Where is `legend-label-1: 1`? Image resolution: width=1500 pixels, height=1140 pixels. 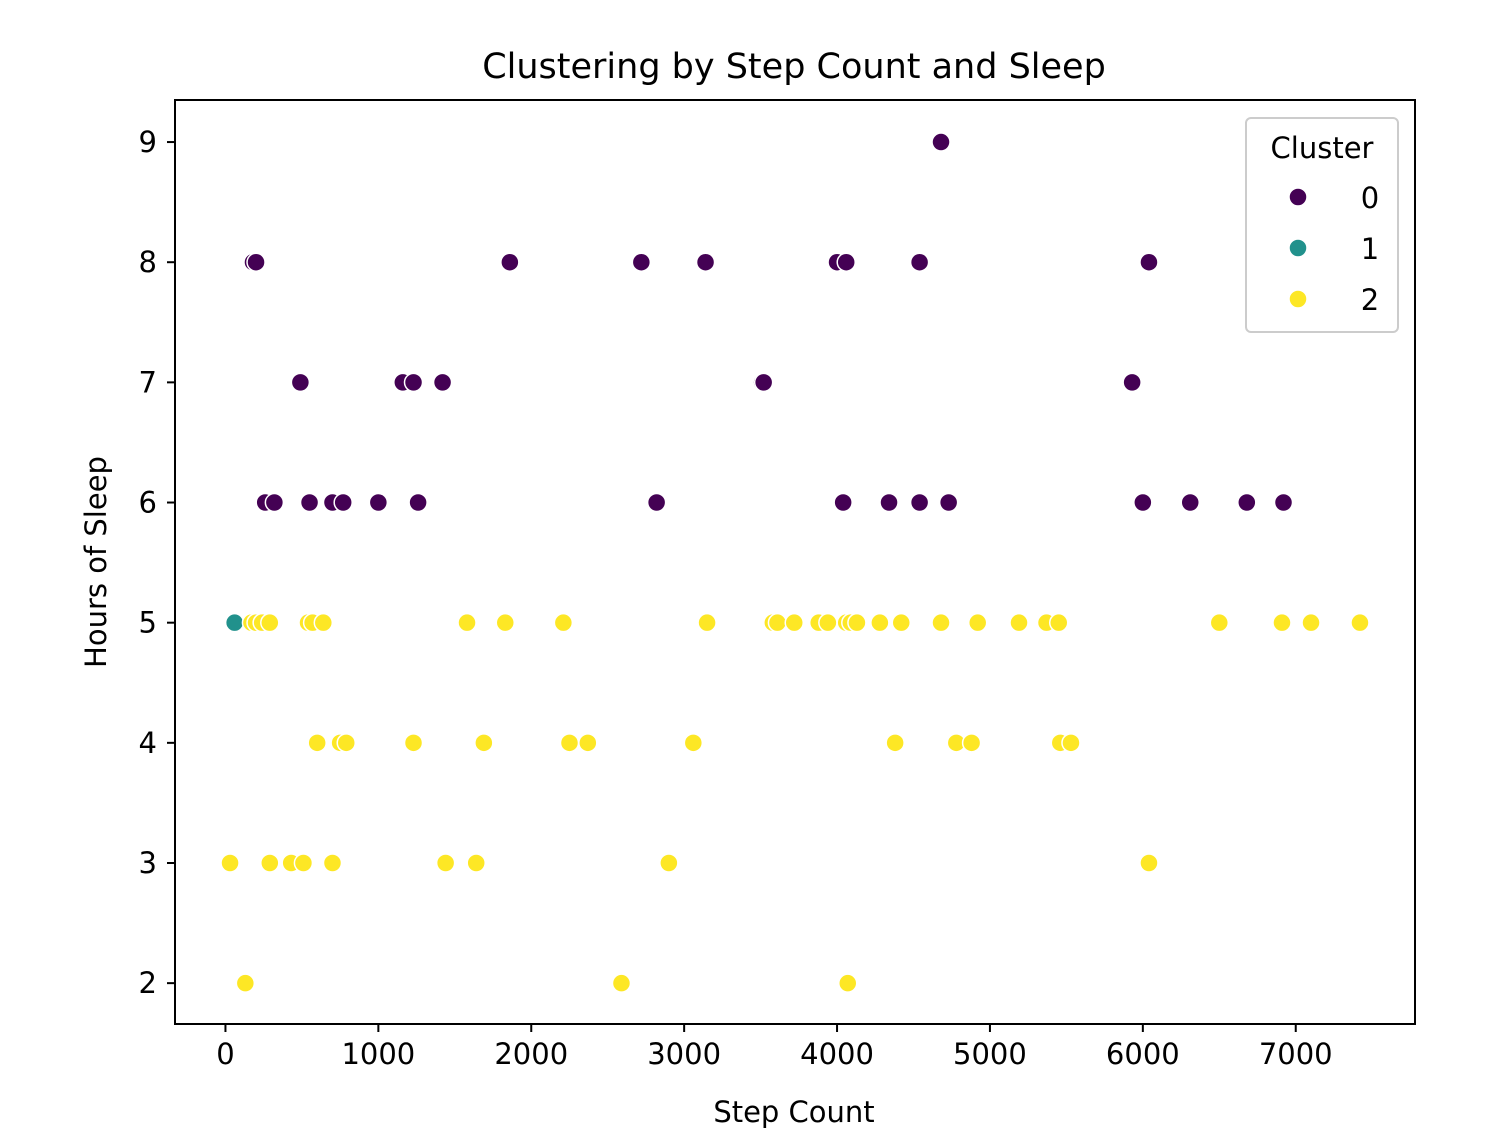 legend-label-1: 1 is located at coordinates (1370, 249).